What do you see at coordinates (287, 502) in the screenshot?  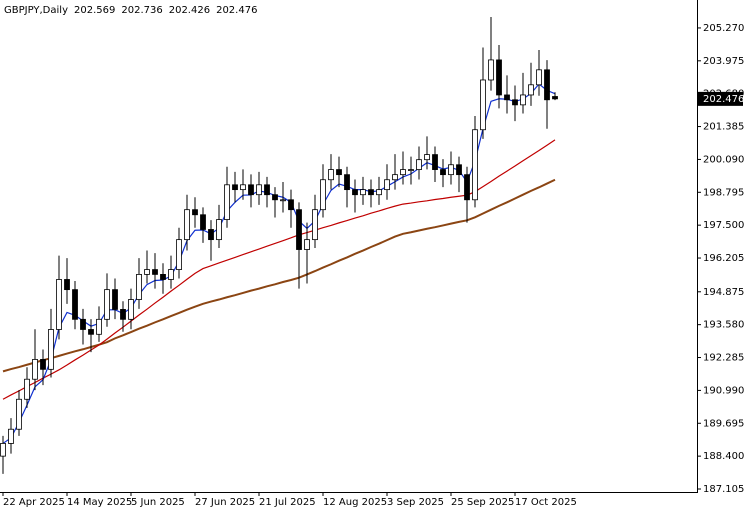 I see `x-tick-label: 21 Jul 2025` at bounding box center [287, 502].